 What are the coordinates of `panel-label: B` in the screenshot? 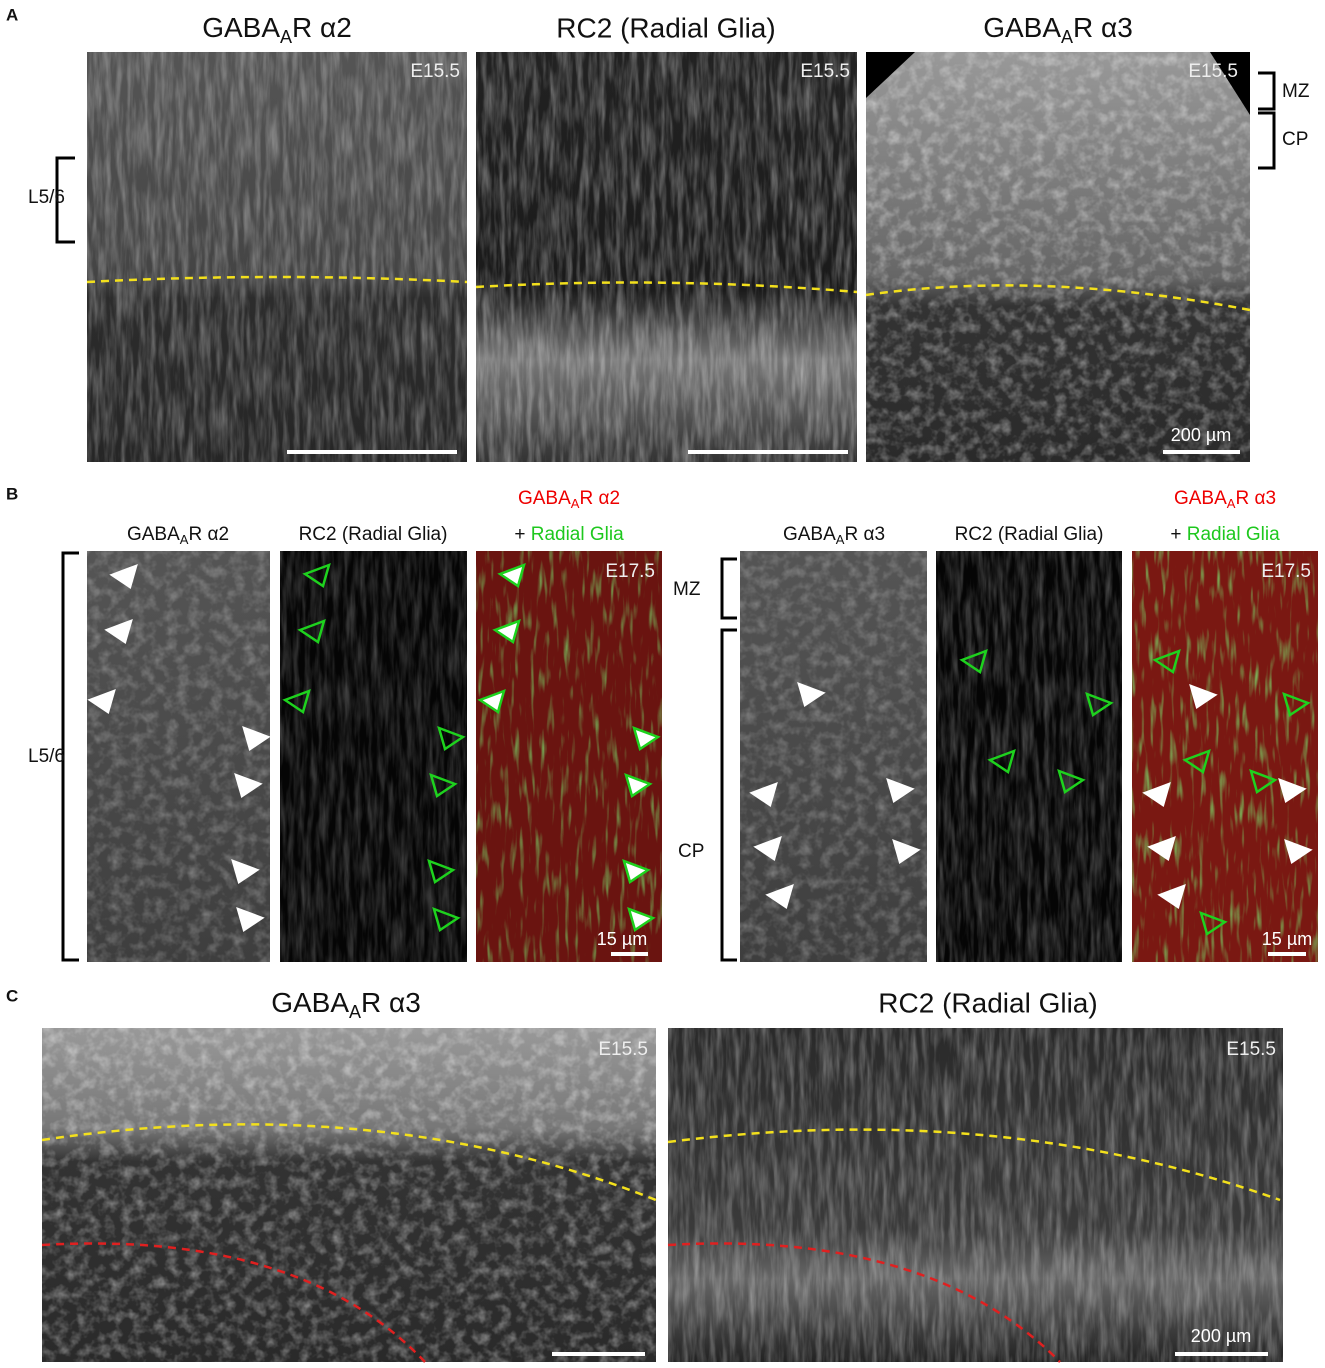 It's located at (12, 493).